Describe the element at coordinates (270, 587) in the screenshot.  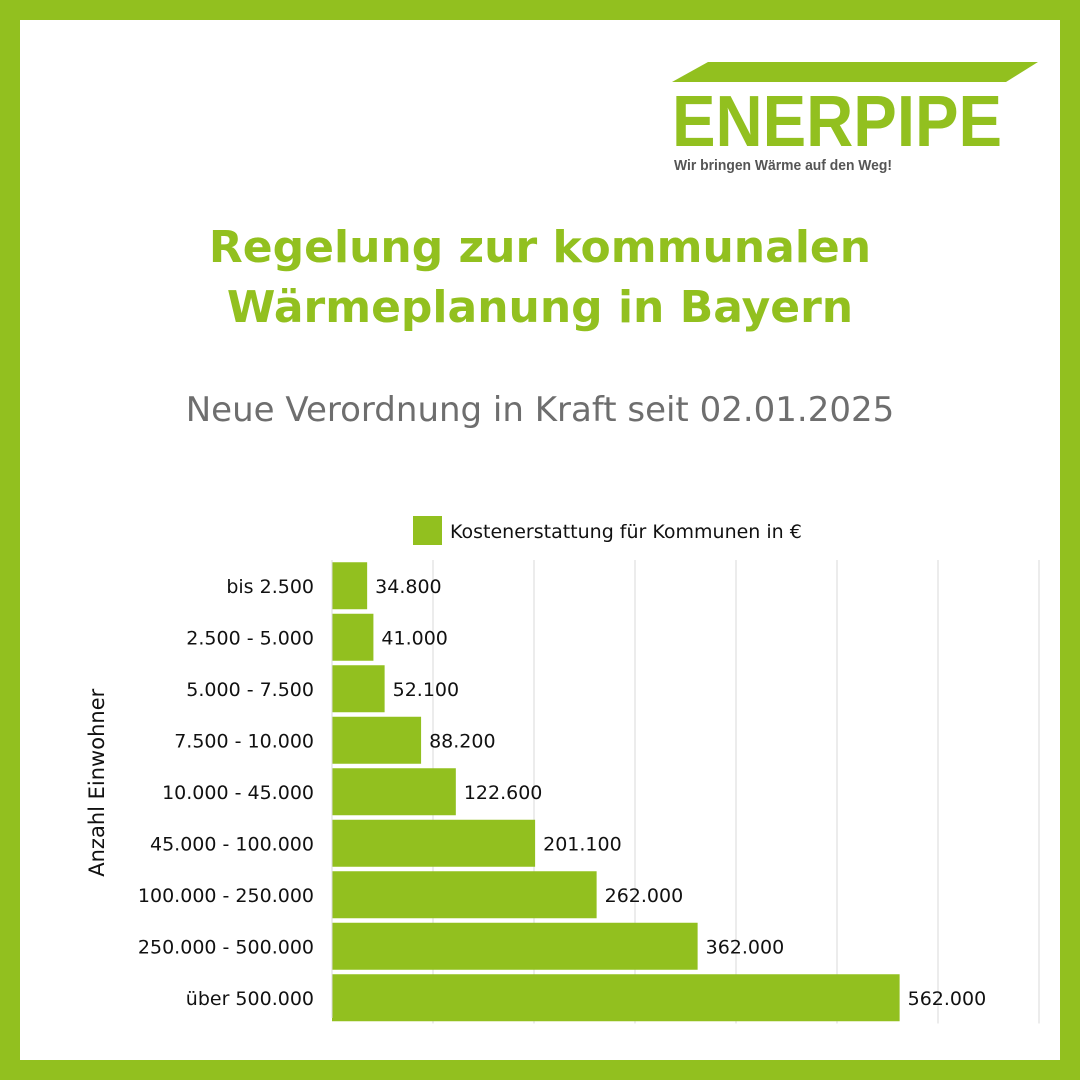
I see `category-label: bis 2.500` at that location.